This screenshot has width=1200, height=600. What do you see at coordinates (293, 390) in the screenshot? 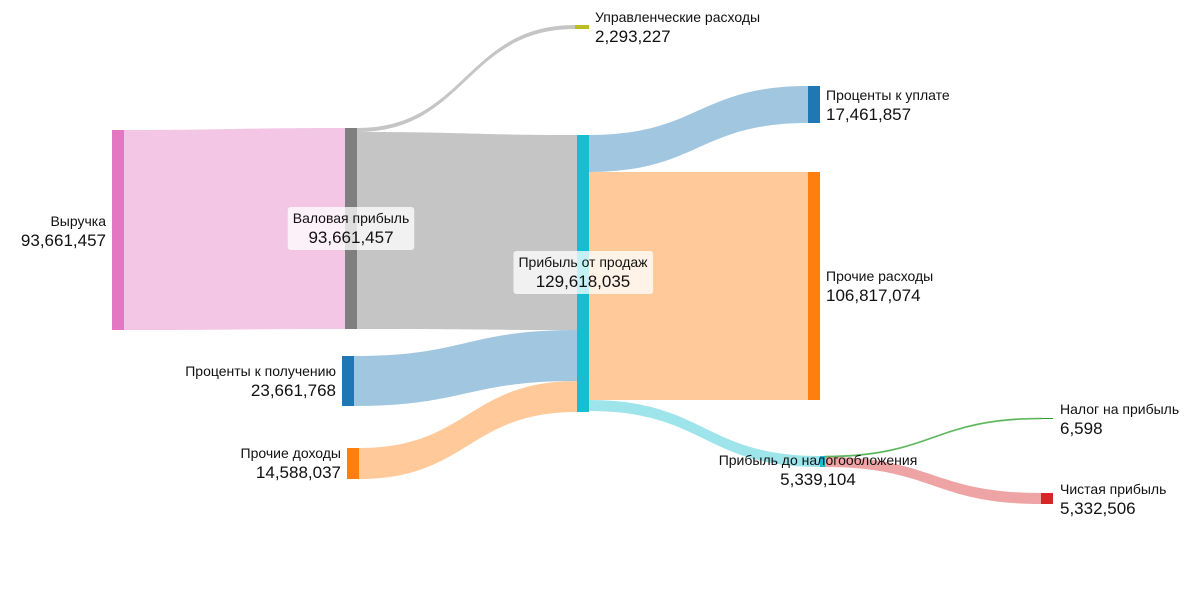
I see `node-value-interest_in: 23,661,768` at bounding box center [293, 390].